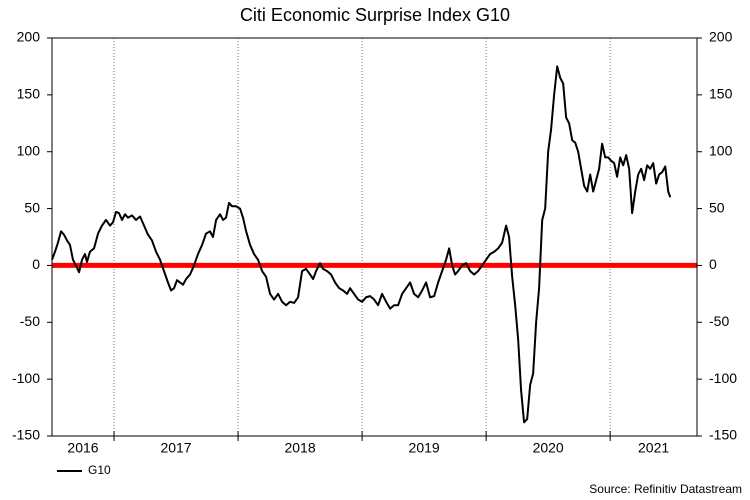 The height and width of the screenshot is (500, 750). Describe the element at coordinates (717, 207) in the screenshot. I see `y2-tick-label: 50` at that location.